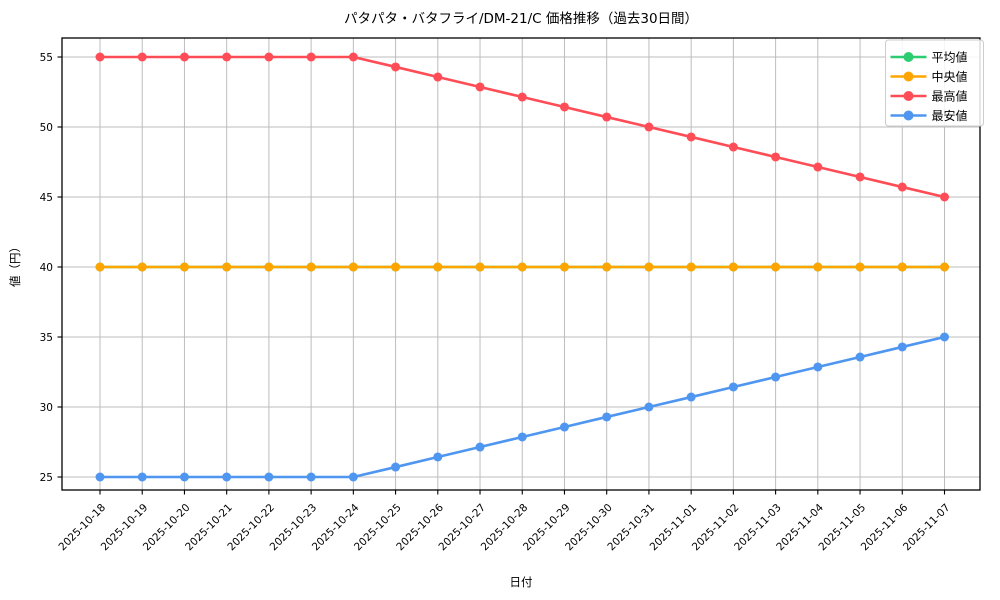  Describe the element at coordinates (46, 128) in the screenshot. I see `y-tick-label: 50` at that location.